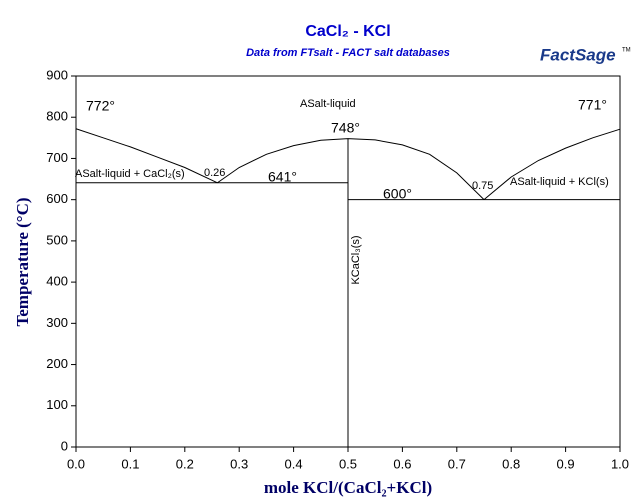  What do you see at coordinates (328, 104) in the screenshot?
I see `annotation: ASalt-liquid` at bounding box center [328, 104].